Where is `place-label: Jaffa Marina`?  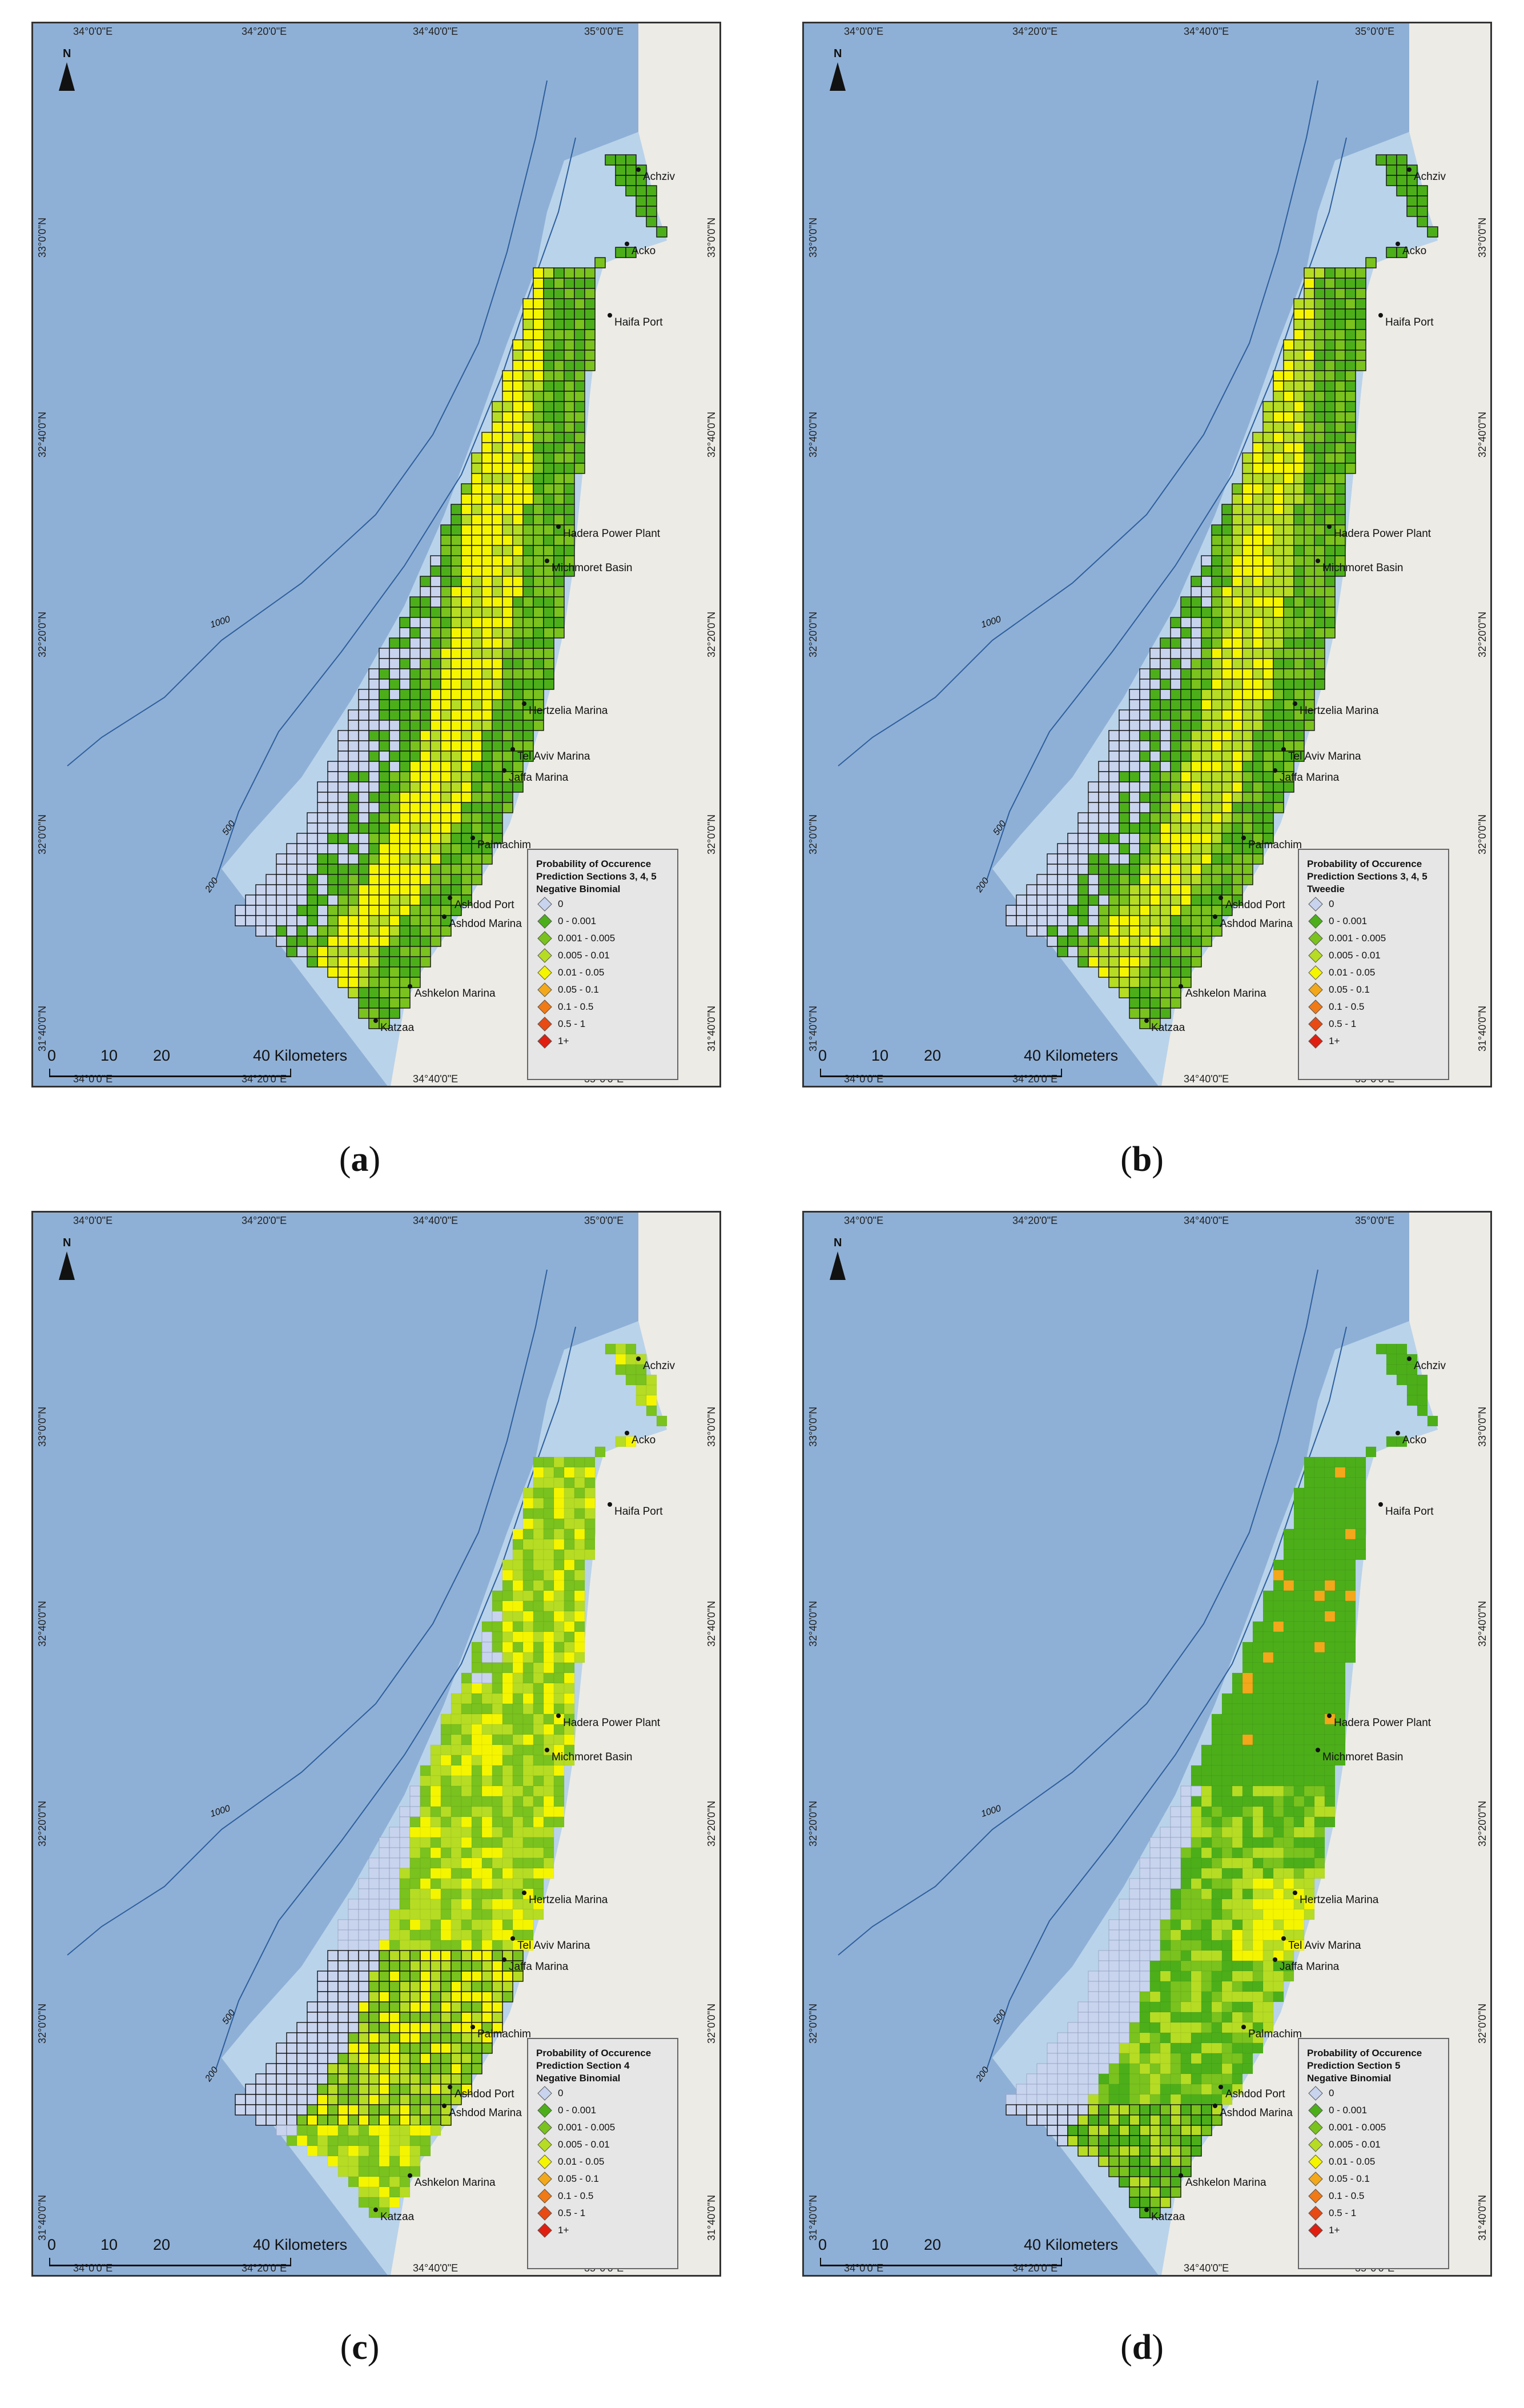 place-label: Jaffa Marina is located at coordinates (539, 778).